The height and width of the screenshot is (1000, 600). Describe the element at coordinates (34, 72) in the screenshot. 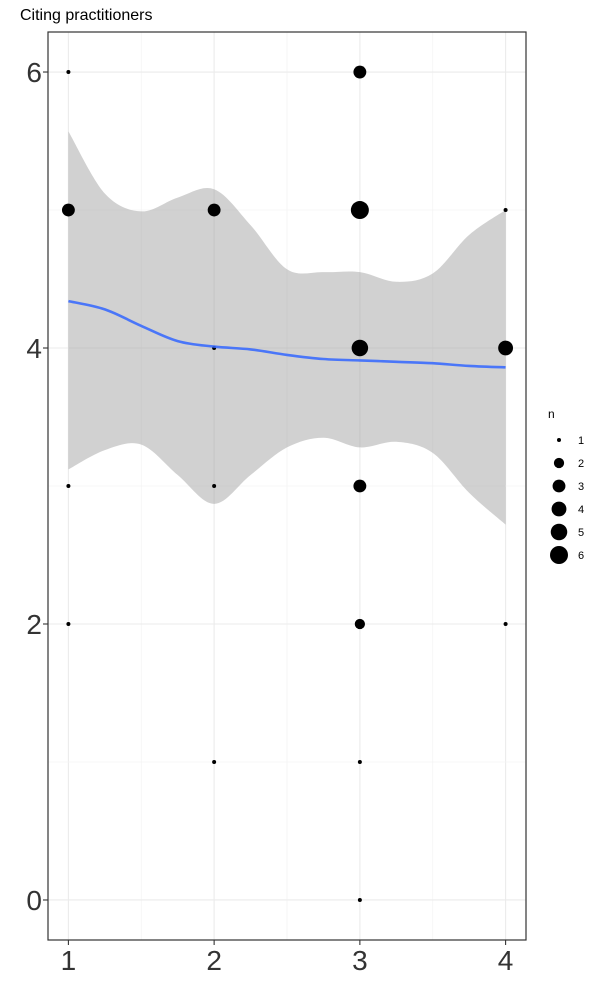

I see `y-tick-label: 6` at that location.